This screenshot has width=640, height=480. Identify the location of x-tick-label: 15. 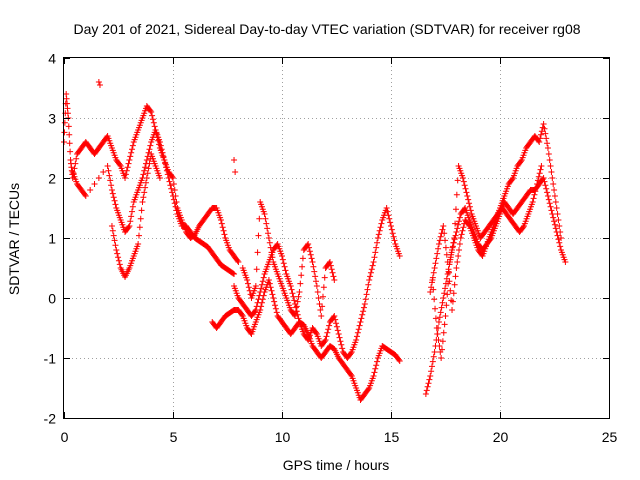
(392, 437).